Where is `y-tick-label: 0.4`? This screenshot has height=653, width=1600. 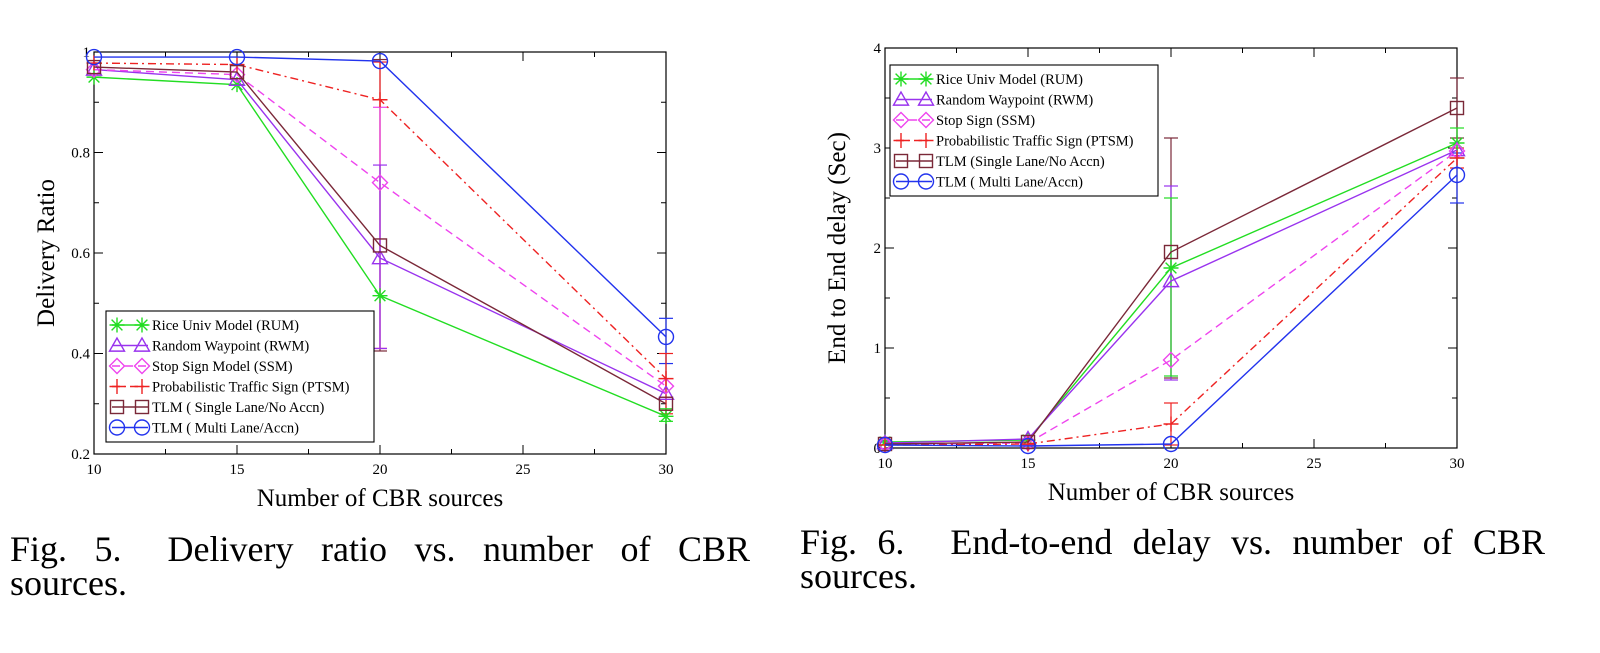 y-tick-label: 0.4 is located at coordinates (80, 355).